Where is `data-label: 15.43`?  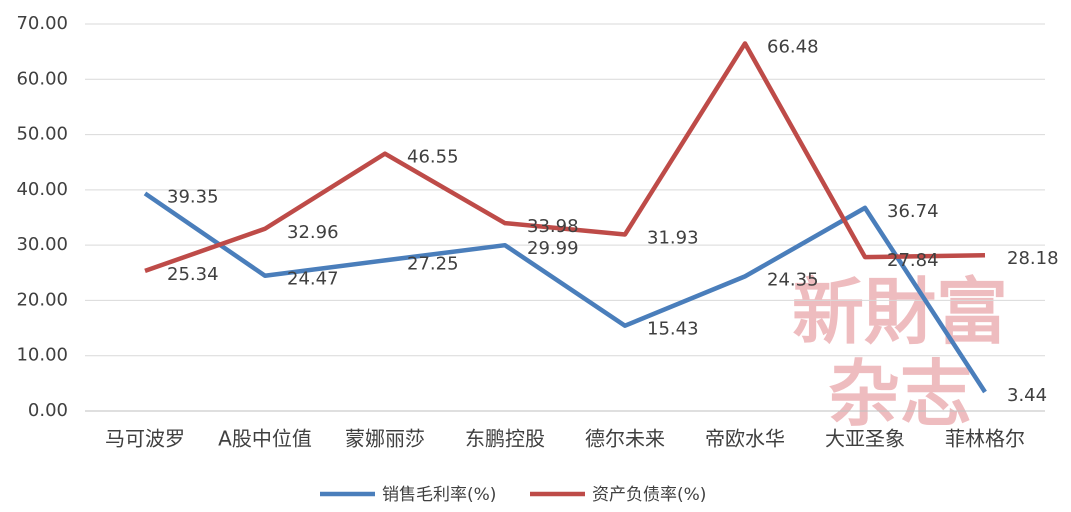
data-label: 15.43 is located at coordinates (673, 329).